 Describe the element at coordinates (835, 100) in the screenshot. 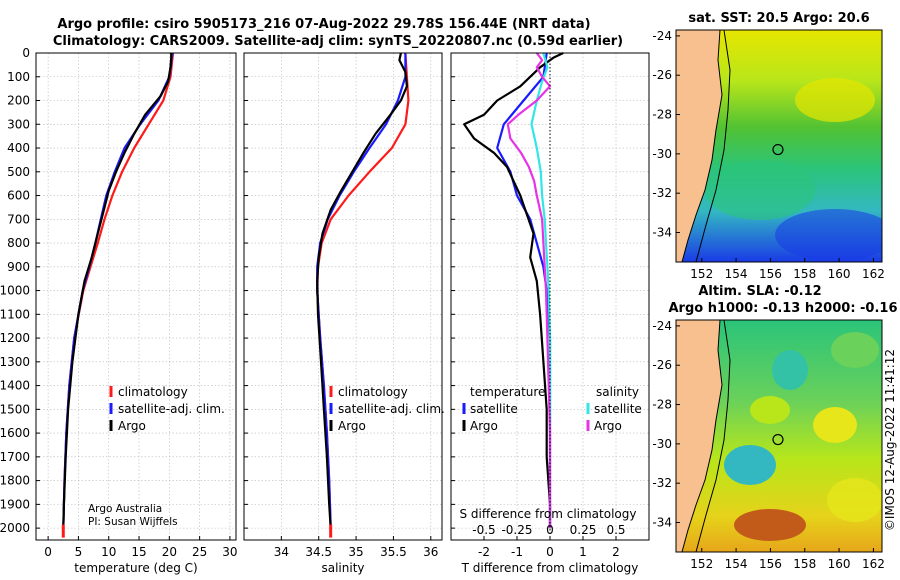

I see `sst-warm-patch` at that location.